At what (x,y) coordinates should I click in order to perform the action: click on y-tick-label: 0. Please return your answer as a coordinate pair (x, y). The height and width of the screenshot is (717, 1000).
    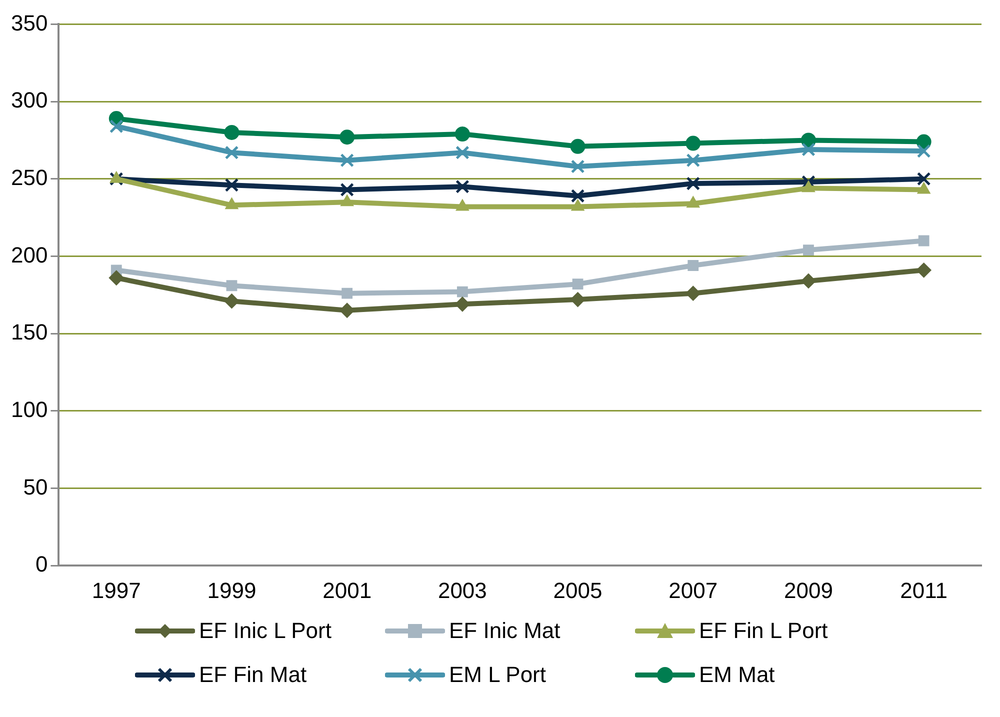
    Looking at the image, I should click on (41, 564).